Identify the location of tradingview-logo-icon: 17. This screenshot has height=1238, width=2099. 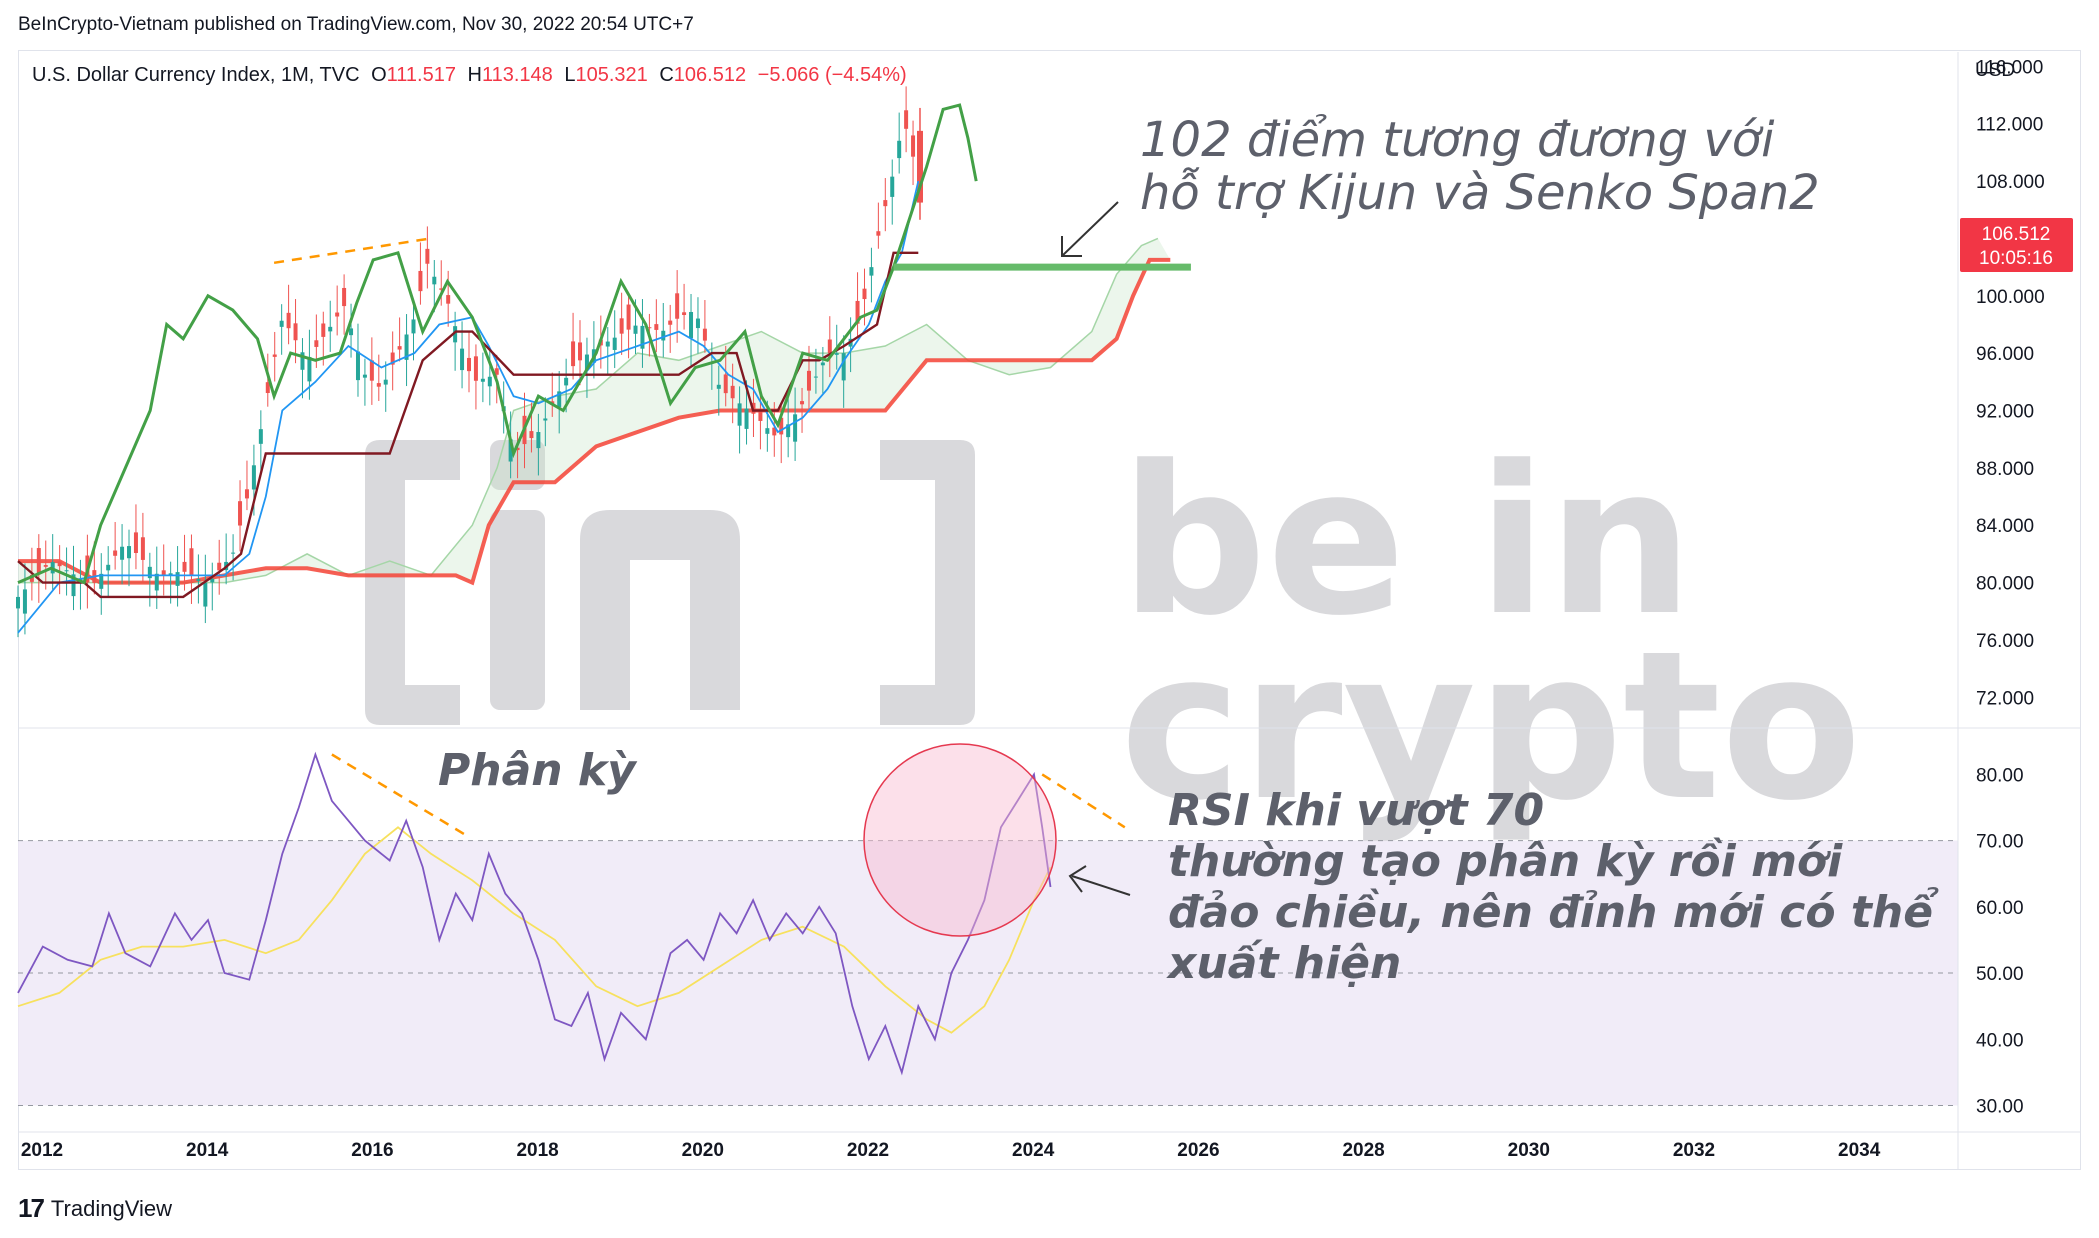
(31, 1208).